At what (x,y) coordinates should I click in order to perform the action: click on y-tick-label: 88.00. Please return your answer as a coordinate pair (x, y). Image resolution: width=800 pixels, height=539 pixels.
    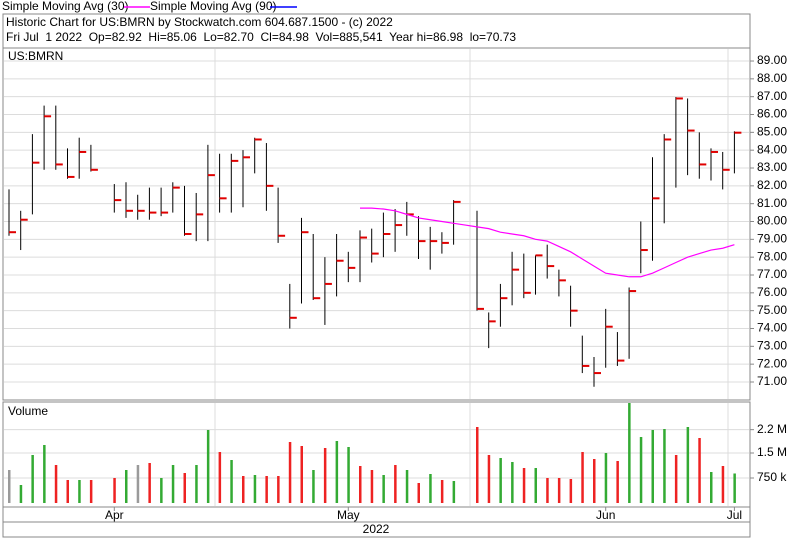
    Looking at the image, I should click on (772, 78).